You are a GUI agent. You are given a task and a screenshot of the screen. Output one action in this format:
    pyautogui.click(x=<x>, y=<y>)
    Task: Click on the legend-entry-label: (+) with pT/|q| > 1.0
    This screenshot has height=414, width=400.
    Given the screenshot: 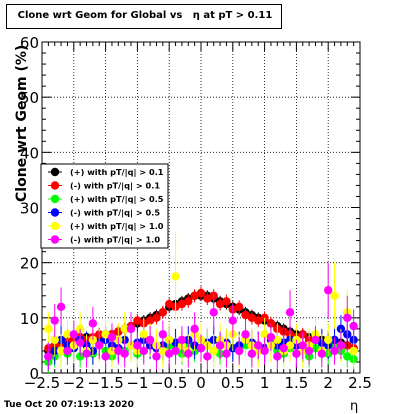 What is the action you would take?
    pyautogui.click(x=117, y=226)
    